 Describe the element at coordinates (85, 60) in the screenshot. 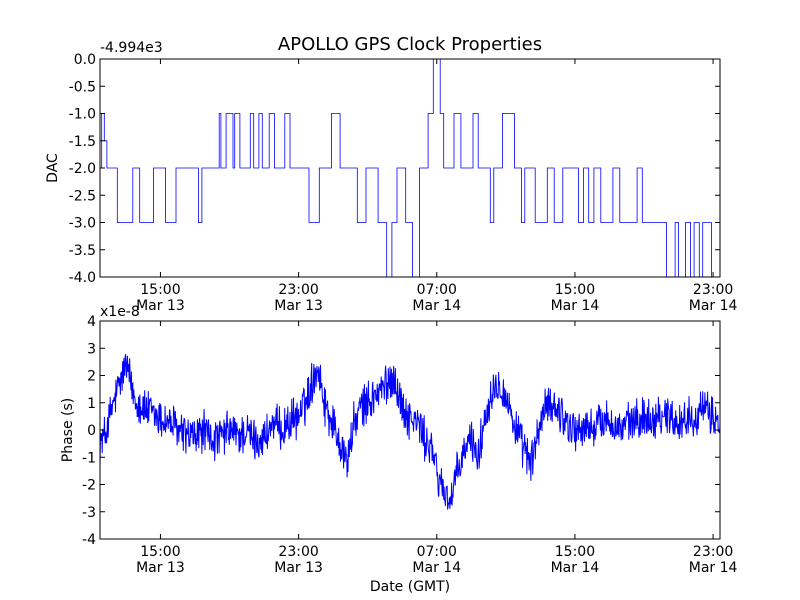

I see `dac-y-tick-label: 0.0` at that location.